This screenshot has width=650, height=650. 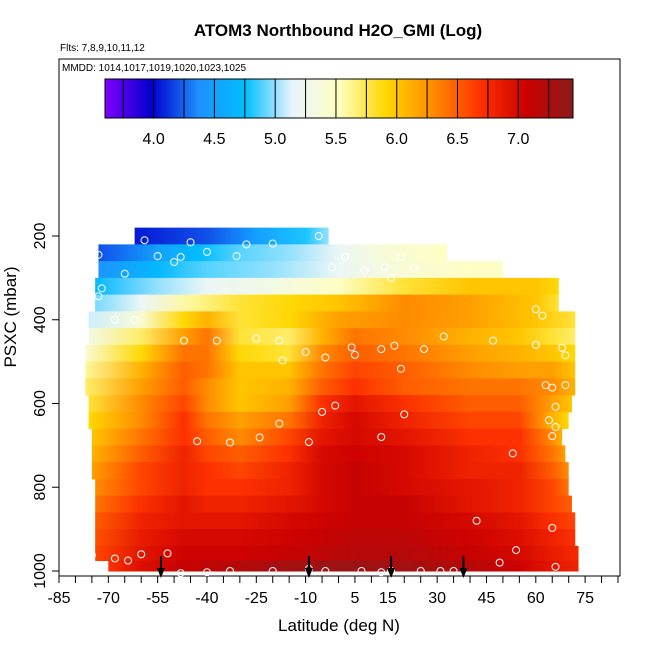 I want to click on colorbar-tick-label: 4.0, so click(x=153, y=139).